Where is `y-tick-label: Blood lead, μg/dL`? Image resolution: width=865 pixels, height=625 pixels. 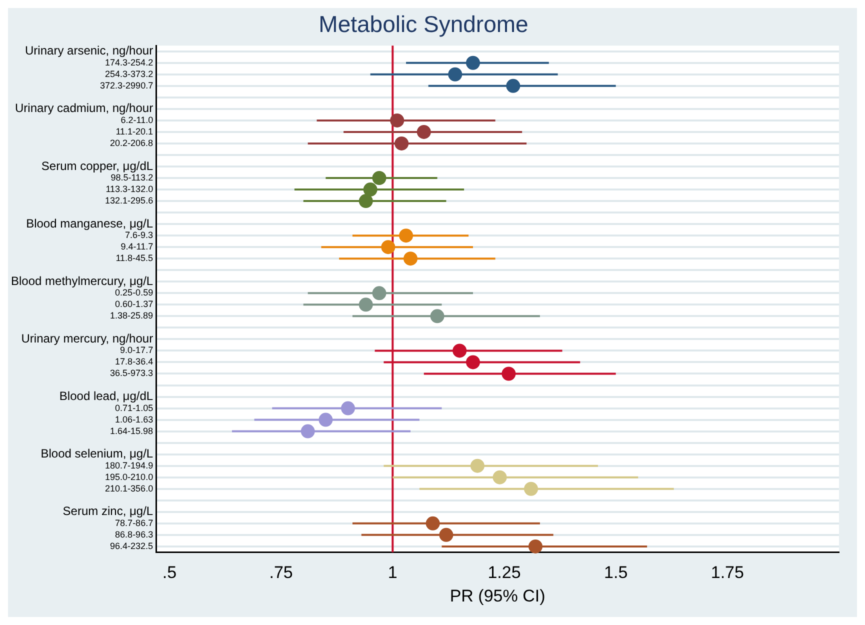 y-tick-label: Blood lead, μg/dL is located at coordinates (106, 396).